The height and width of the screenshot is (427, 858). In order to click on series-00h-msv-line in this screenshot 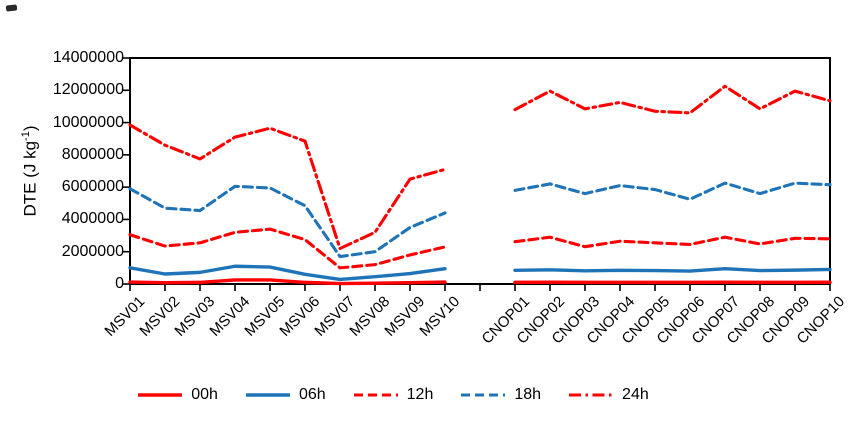, I will do `click(287, 282)`.